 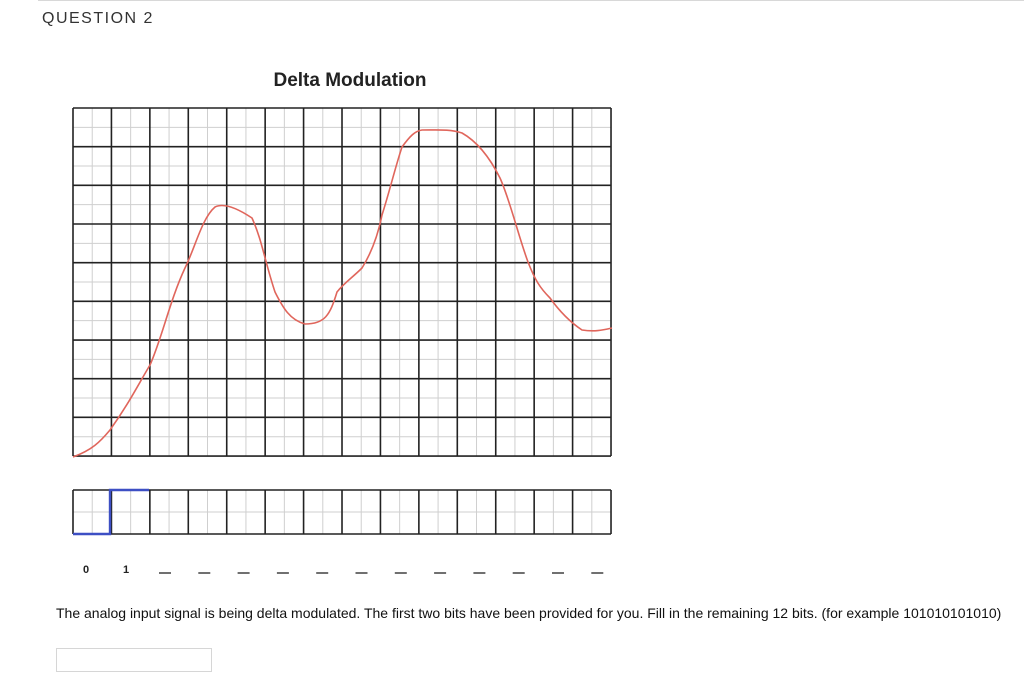 I want to click on top-divider, so click(x=531, y=0).